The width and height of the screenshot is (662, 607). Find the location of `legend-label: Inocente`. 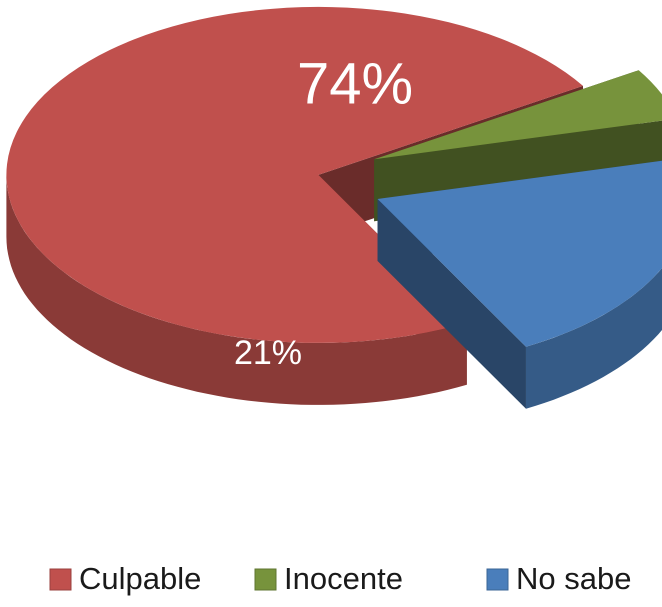

legend-label: Inocente is located at coordinates (343, 578).